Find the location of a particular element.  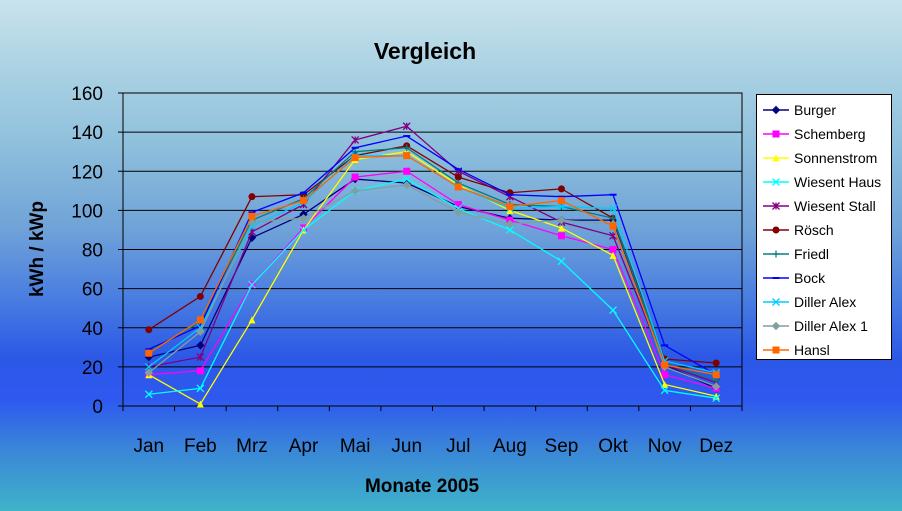

legend-item: Friedl is located at coordinates (826, 254).